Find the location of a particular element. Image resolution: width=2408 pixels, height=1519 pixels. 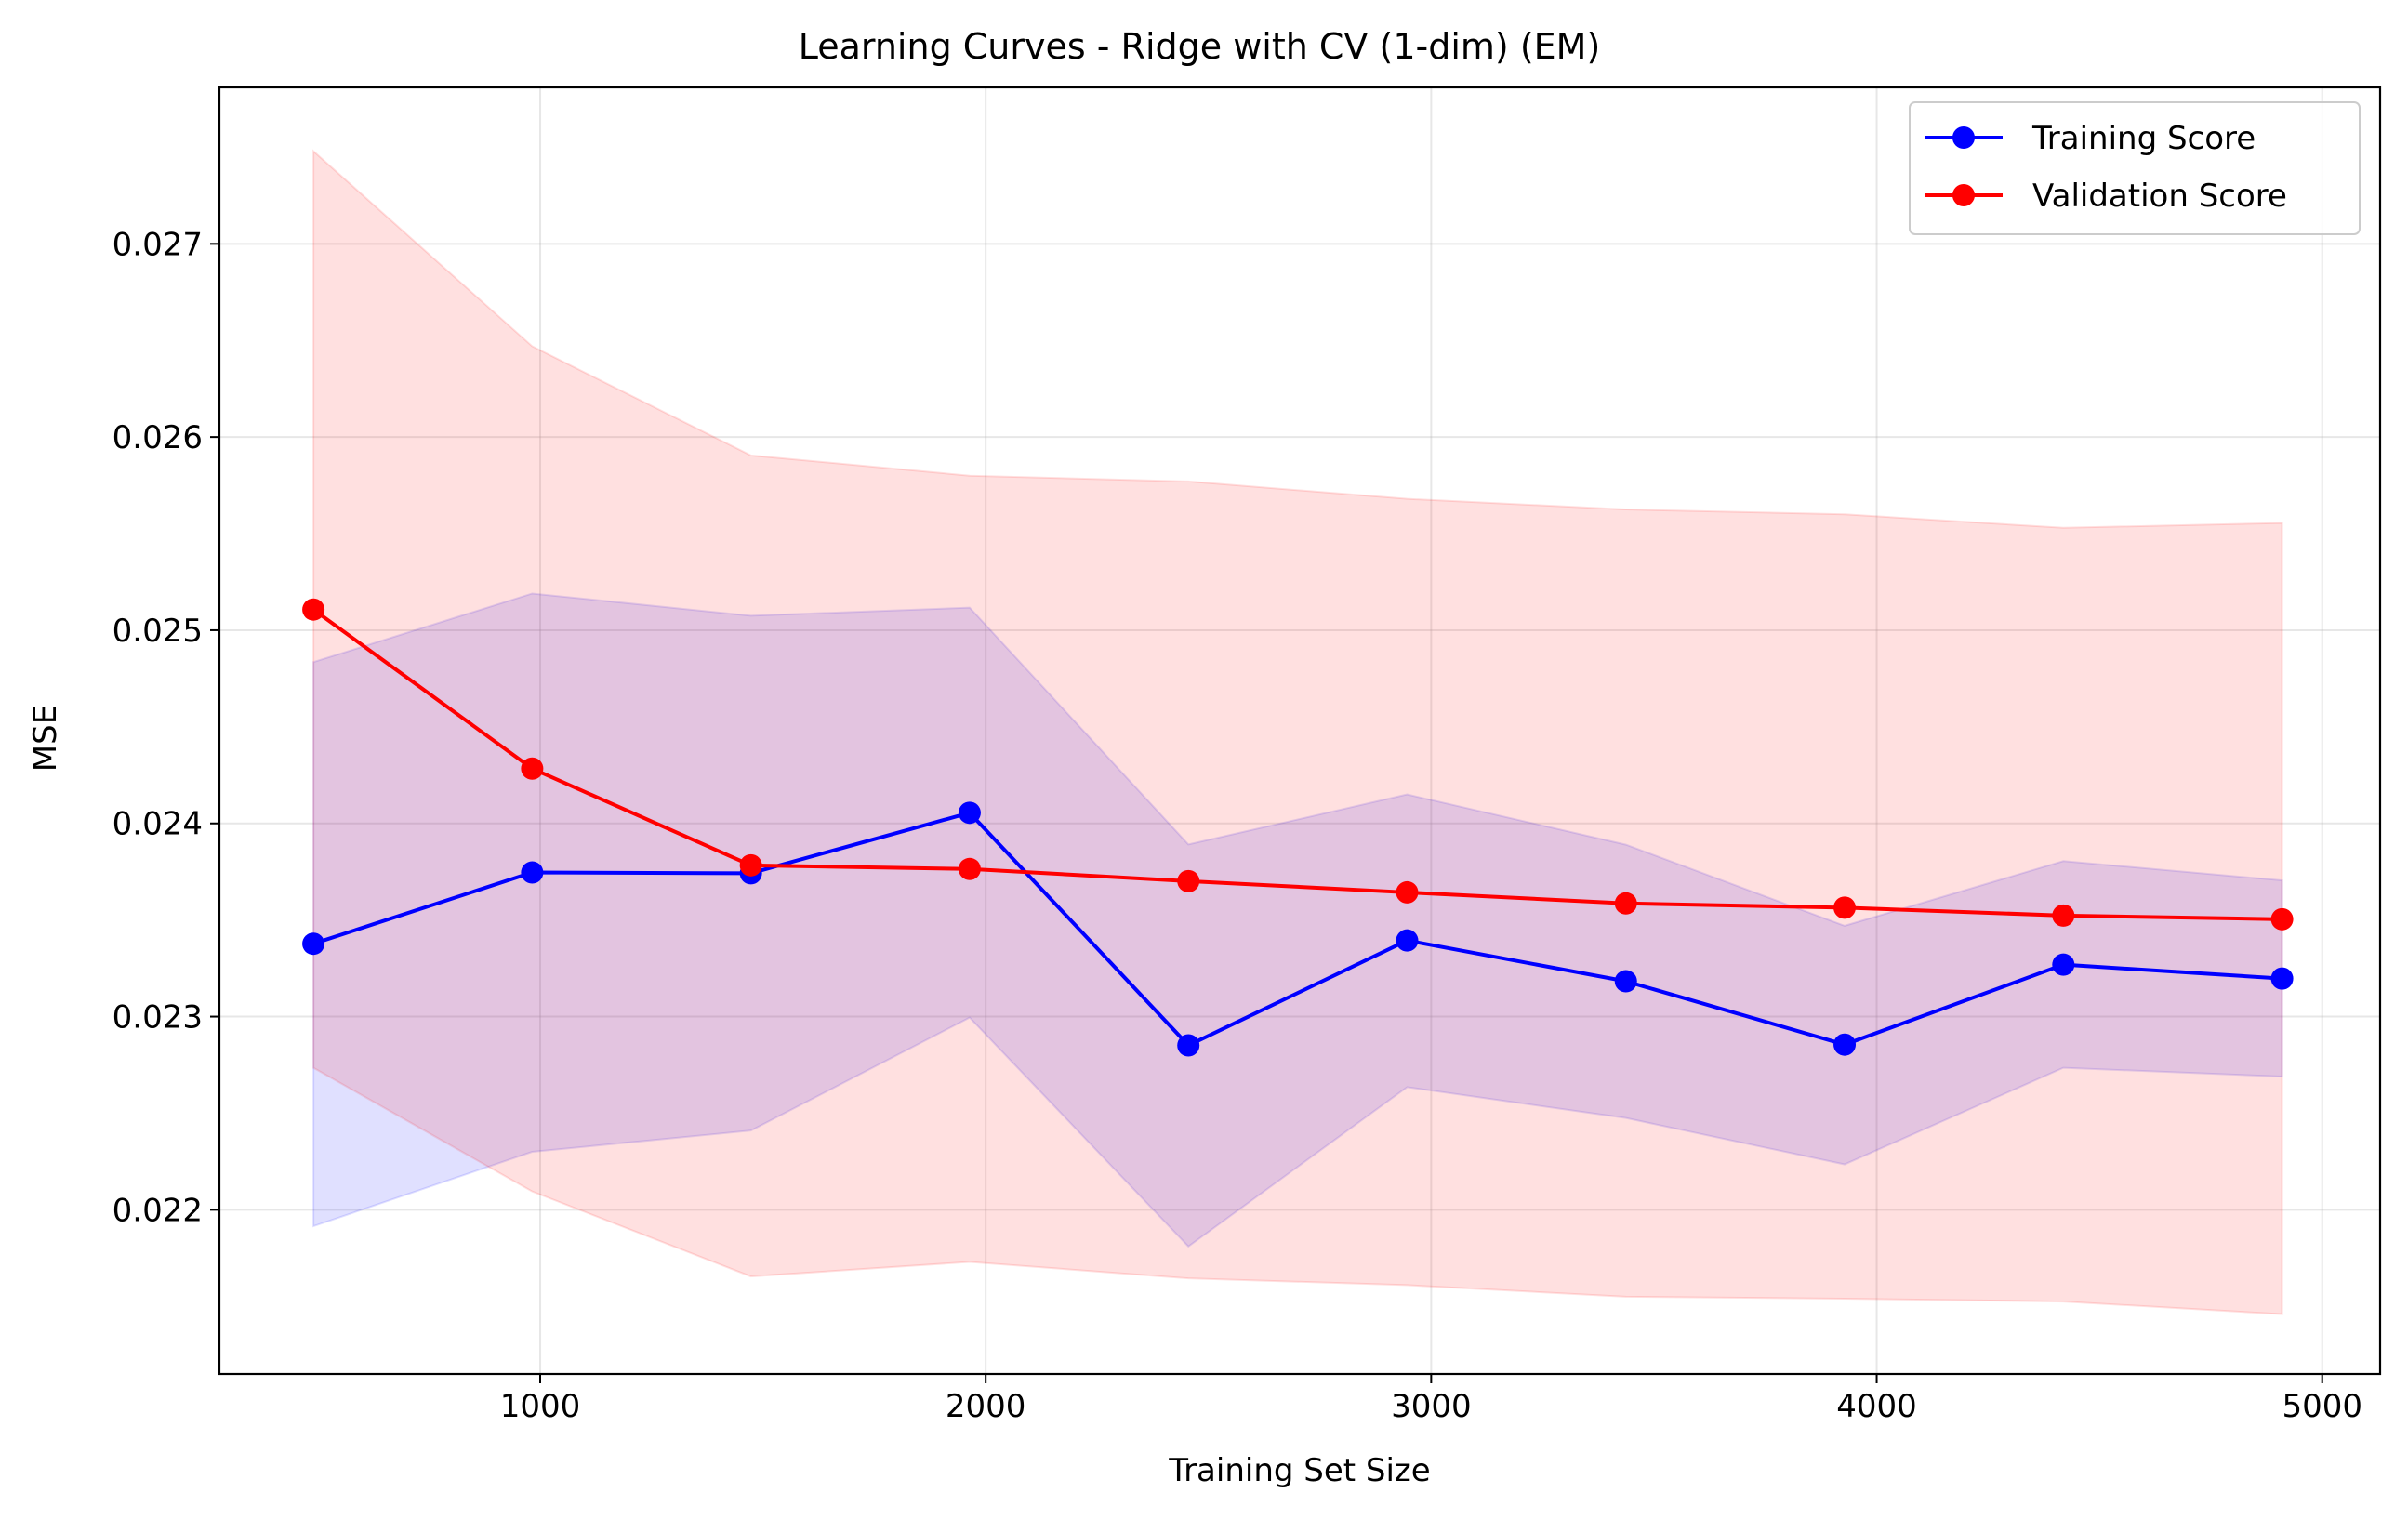

y-tick-label: 0.024 is located at coordinates (157, 824).